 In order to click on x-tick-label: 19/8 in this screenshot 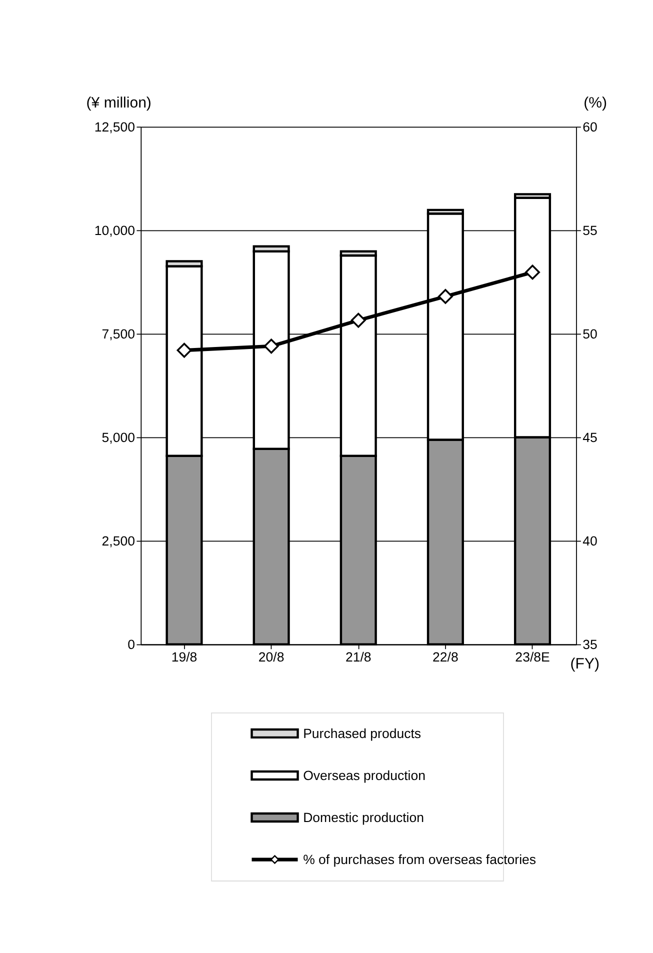, I will do `click(184, 657)`.